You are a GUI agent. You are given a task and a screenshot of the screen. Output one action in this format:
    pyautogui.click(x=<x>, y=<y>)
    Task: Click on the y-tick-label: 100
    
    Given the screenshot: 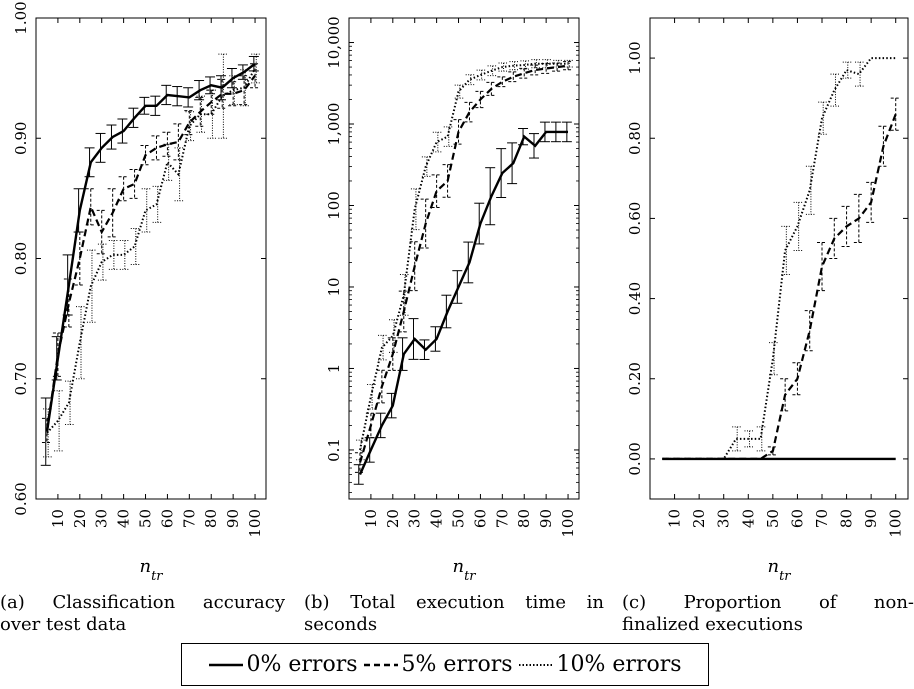 What is the action you would take?
    pyautogui.click(x=334, y=205)
    